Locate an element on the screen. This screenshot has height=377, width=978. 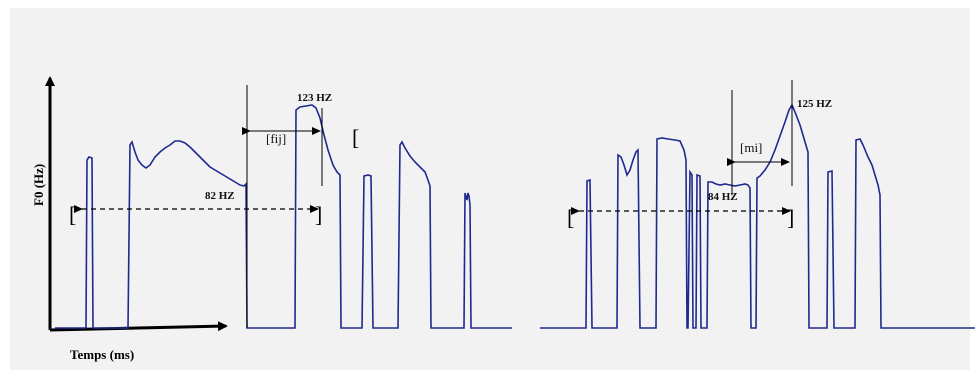
right-low-label: 84 HZ is located at coordinates (723, 197).